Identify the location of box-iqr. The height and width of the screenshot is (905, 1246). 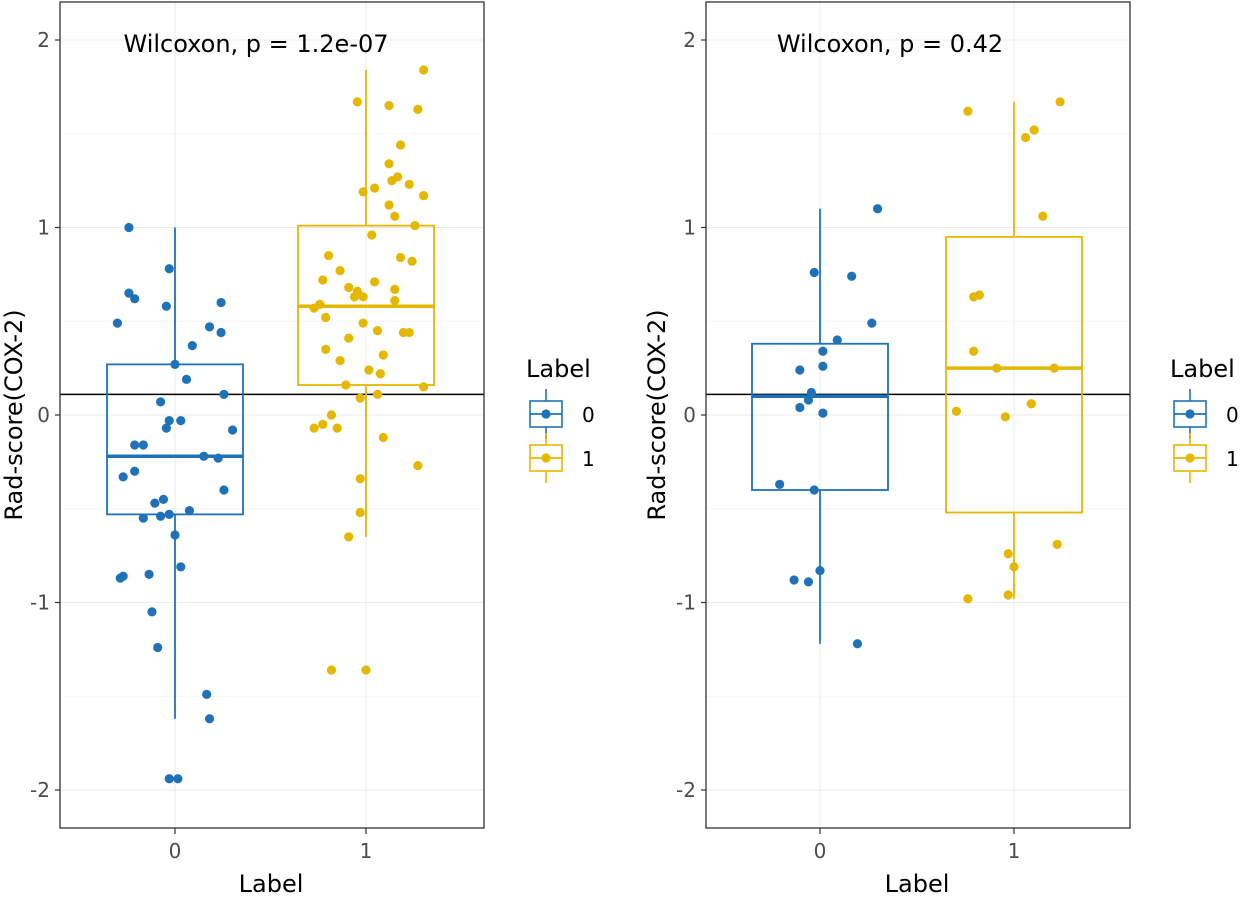
(820, 416).